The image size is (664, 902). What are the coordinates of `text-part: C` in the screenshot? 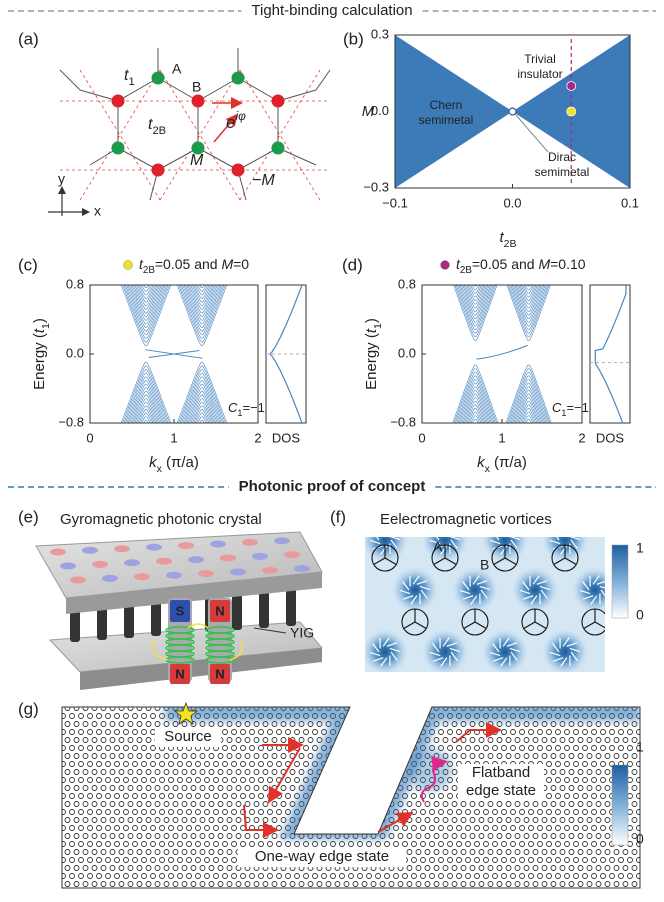 It's located at (233, 407).